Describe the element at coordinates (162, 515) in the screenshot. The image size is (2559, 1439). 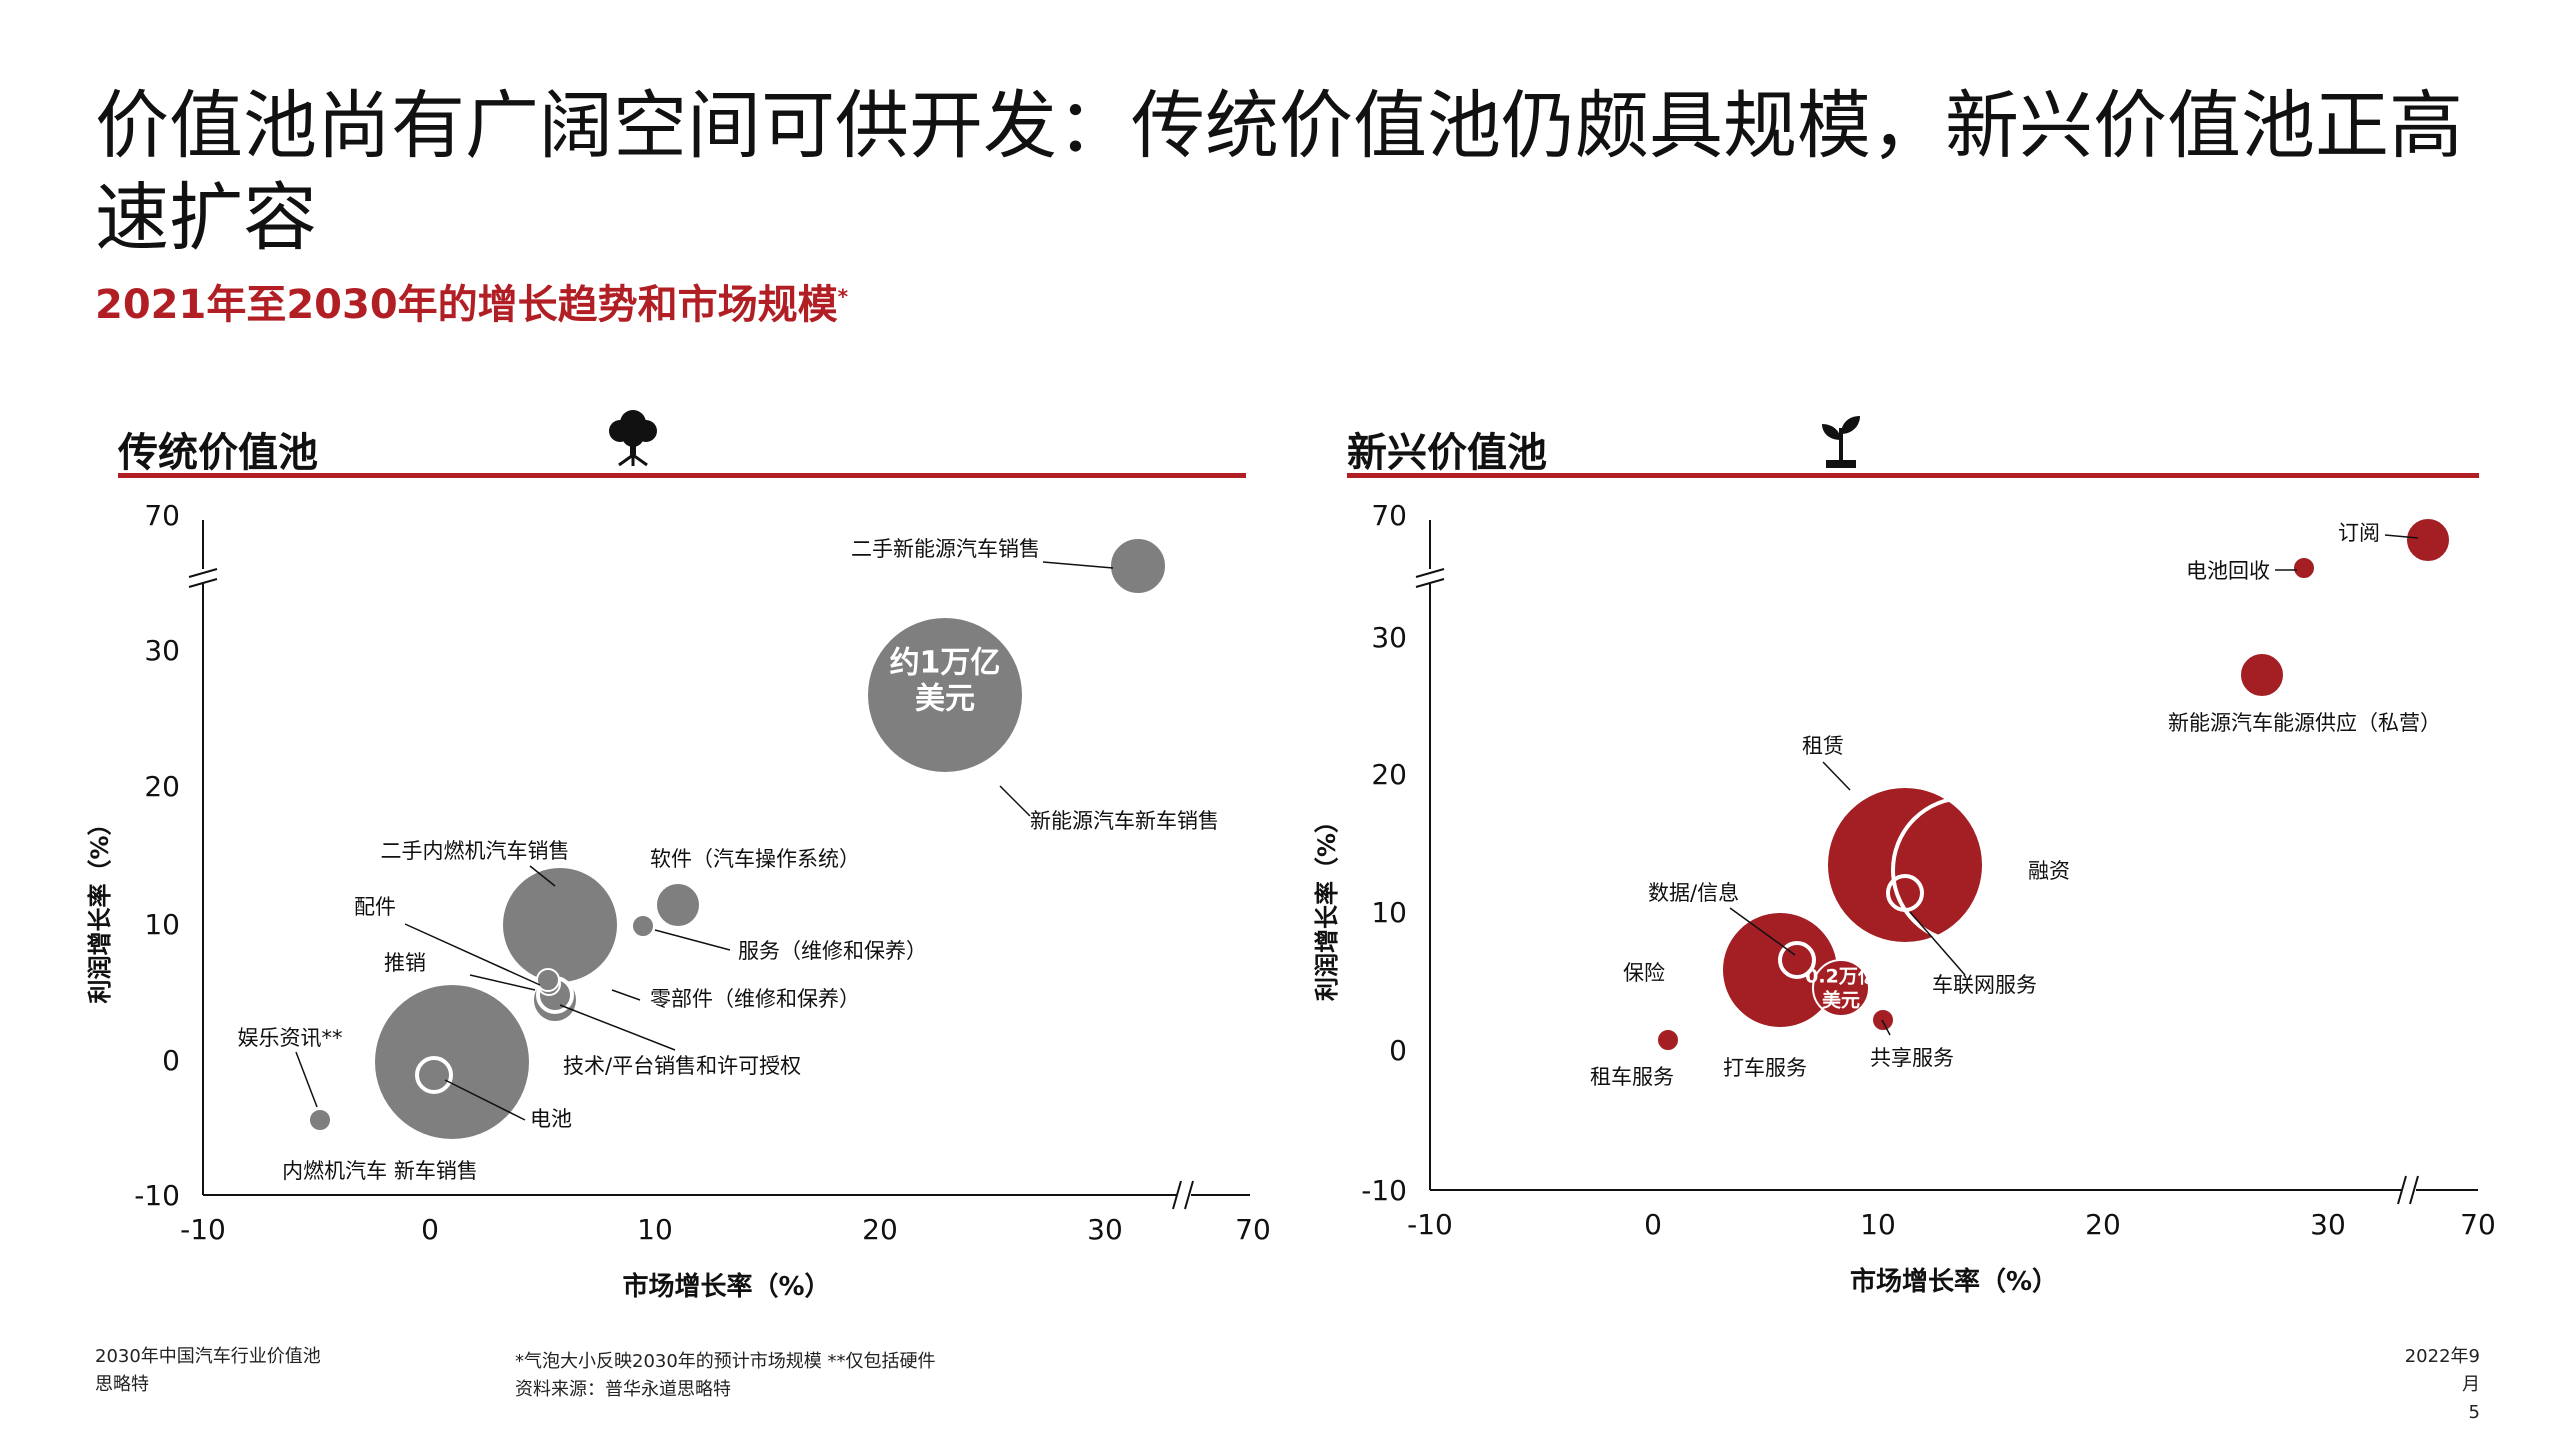
I see `y-tick-label: 70` at that location.